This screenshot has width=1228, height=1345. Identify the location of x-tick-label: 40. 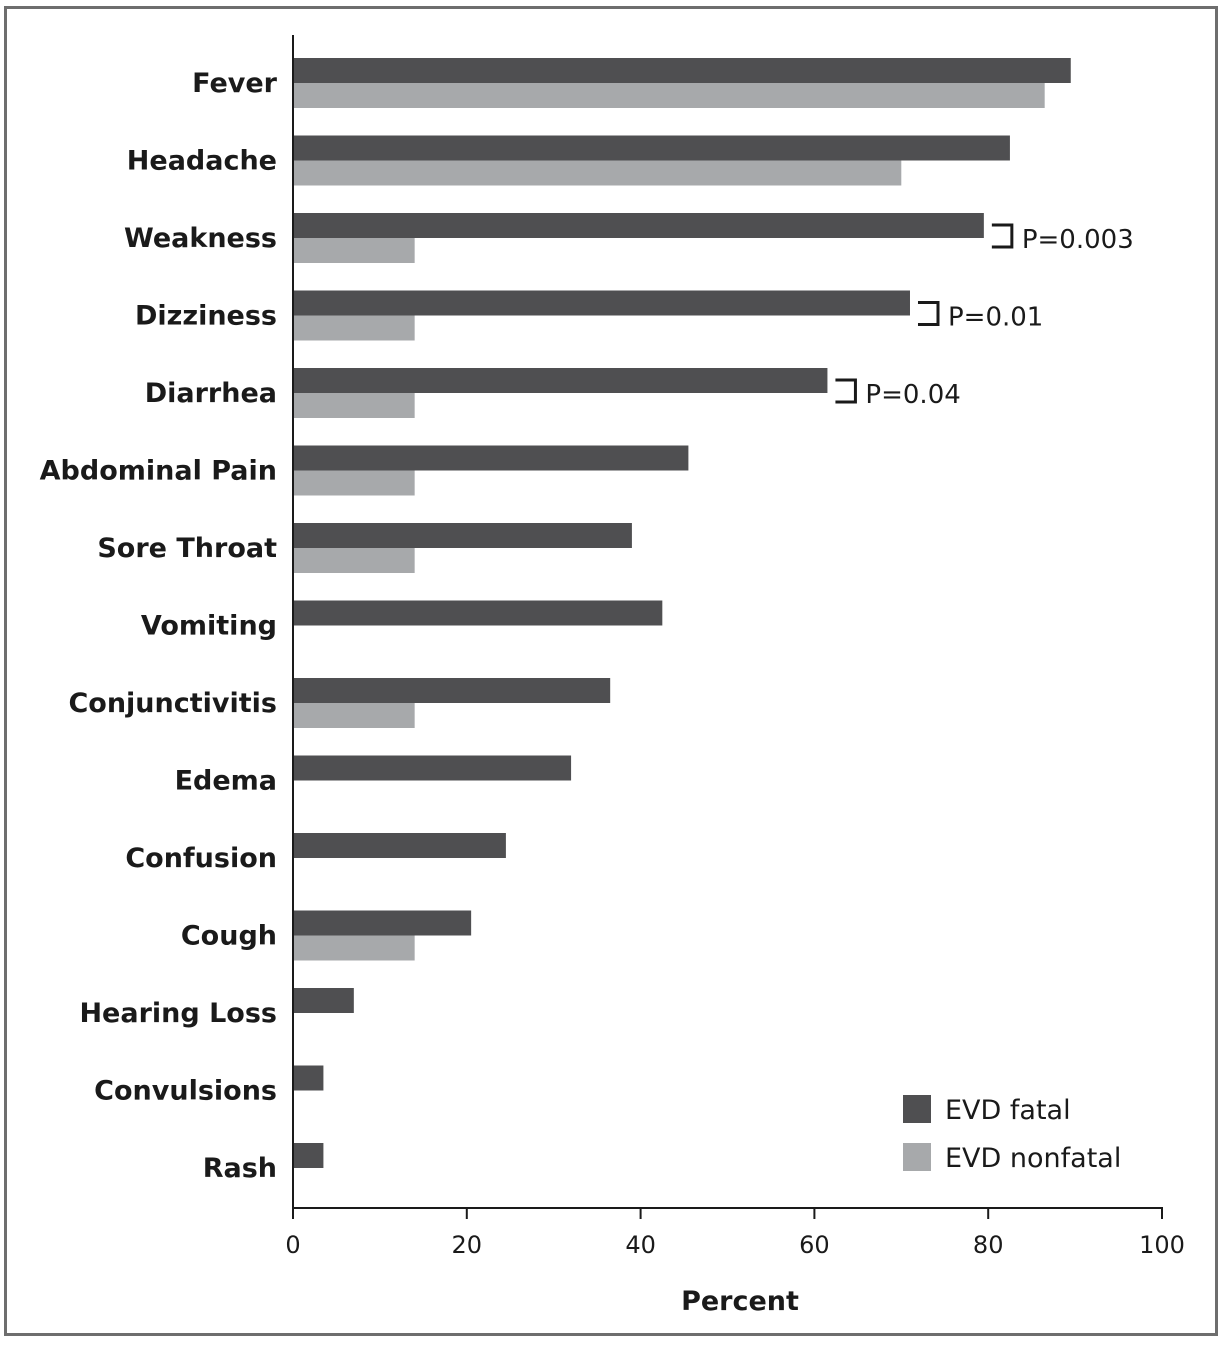
(640, 1245).